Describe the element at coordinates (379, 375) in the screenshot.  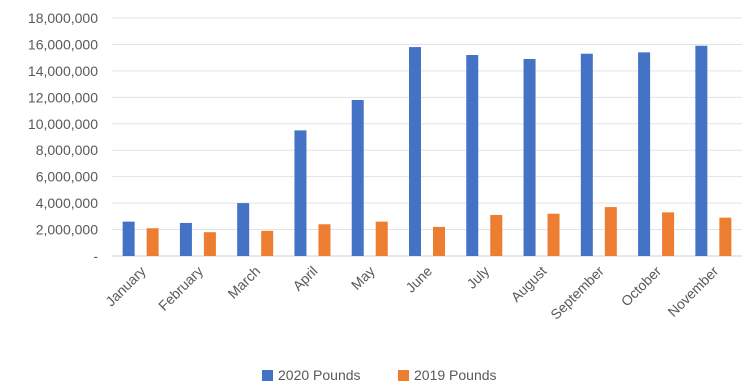
I see `legend: 2020 Pounds 2019 Pounds` at that location.